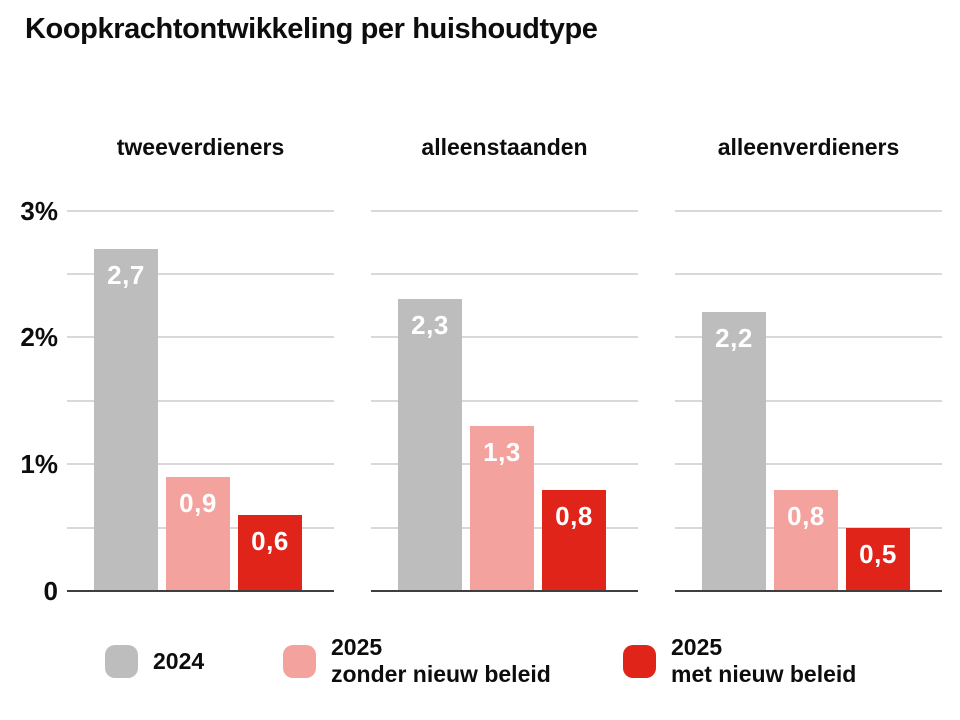 This screenshot has height=720, width=960. Describe the element at coordinates (311, 29) in the screenshot. I see `chart-title: Koopkrachtontwikkeling per huishoudtype` at that location.